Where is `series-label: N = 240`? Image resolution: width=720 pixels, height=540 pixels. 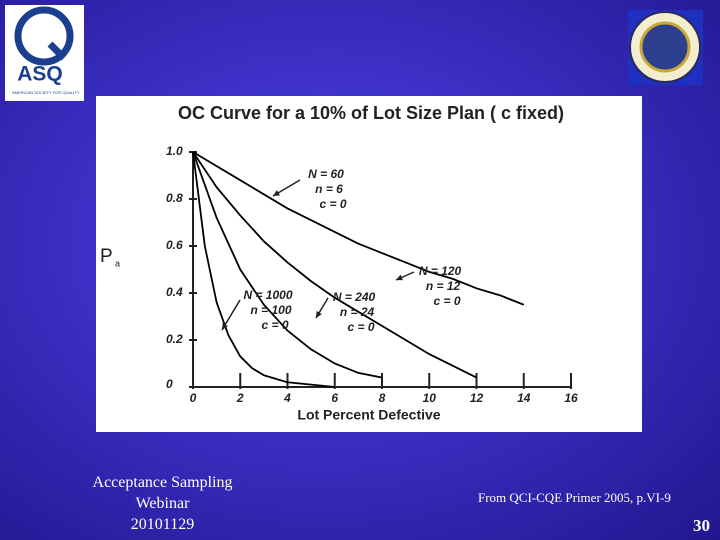
series-label: N = 240 is located at coordinates (354, 297).